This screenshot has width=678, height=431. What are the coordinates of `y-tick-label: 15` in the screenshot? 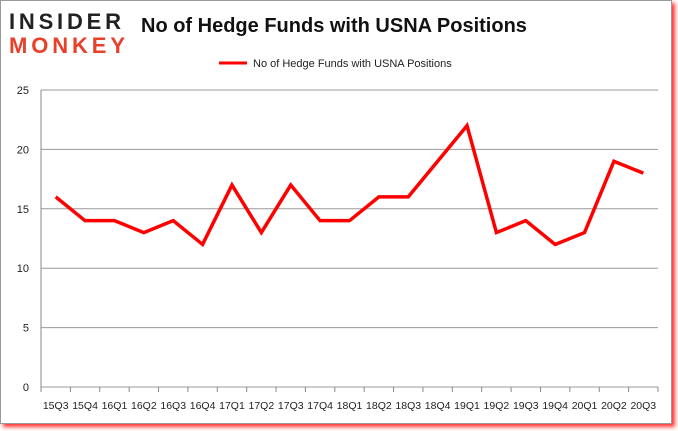 It's located at (23, 210).